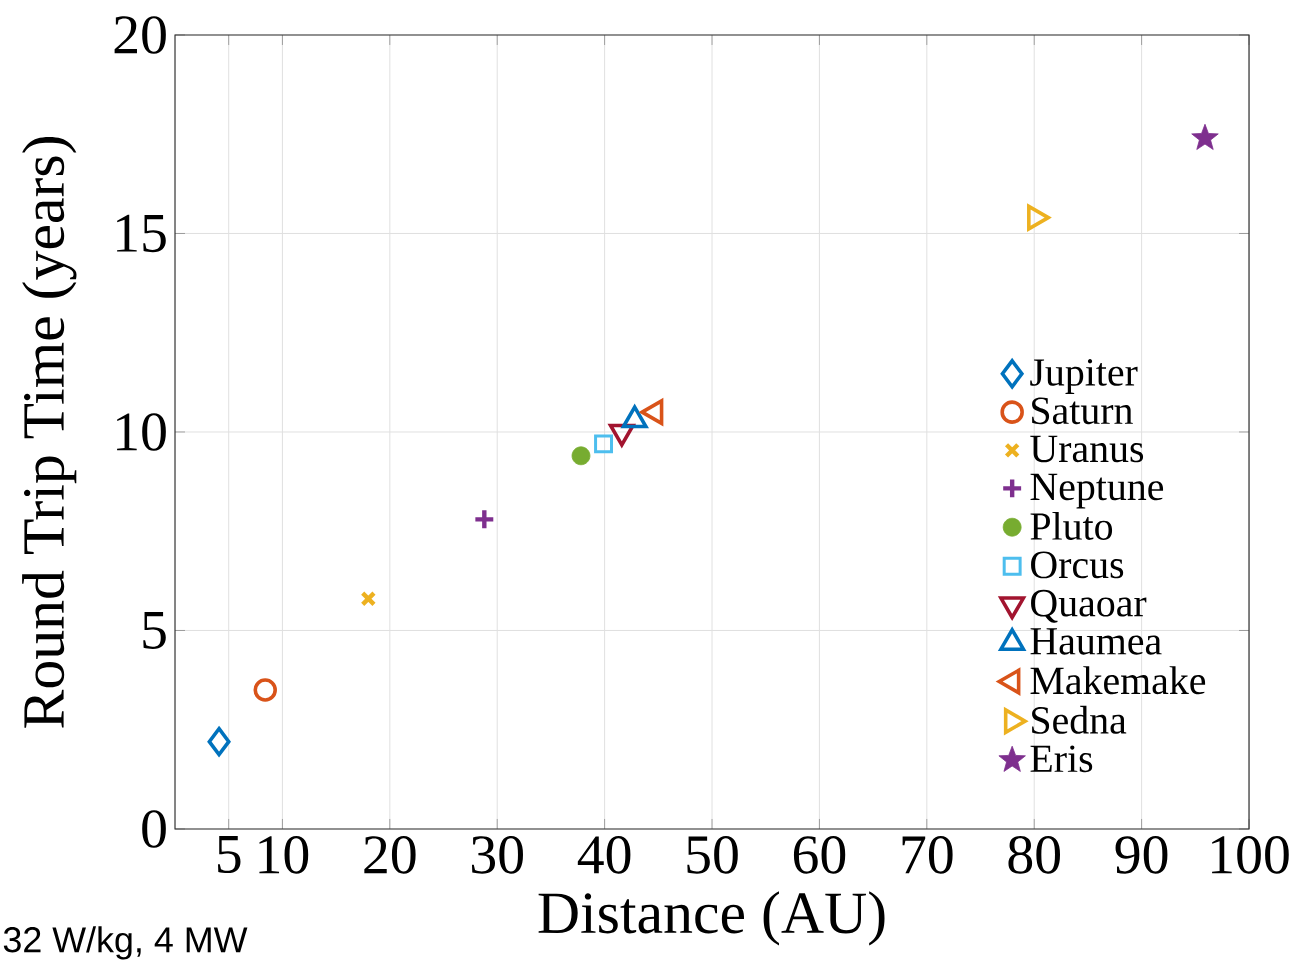 This screenshot has height=964, width=1314. I want to click on legend-label: Quaoar, so click(1089, 606).